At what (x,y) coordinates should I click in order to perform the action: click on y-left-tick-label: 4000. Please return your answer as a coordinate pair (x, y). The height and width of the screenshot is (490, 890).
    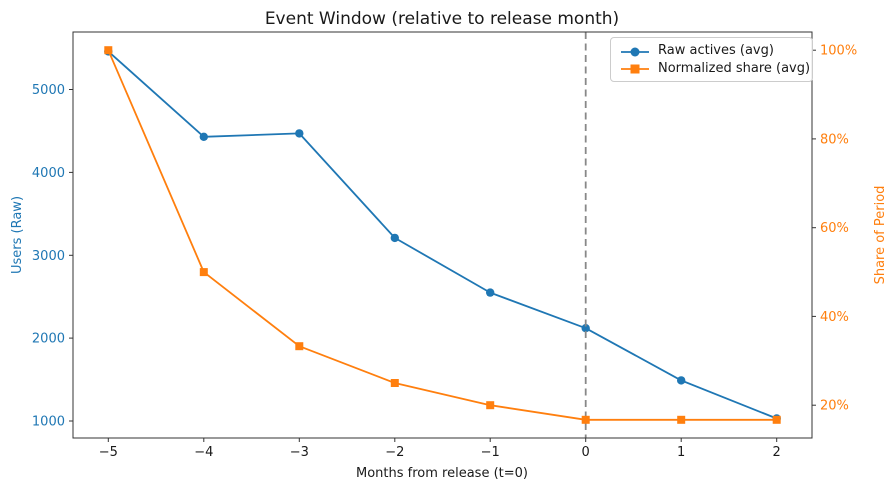
    Looking at the image, I should click on (48, 173).